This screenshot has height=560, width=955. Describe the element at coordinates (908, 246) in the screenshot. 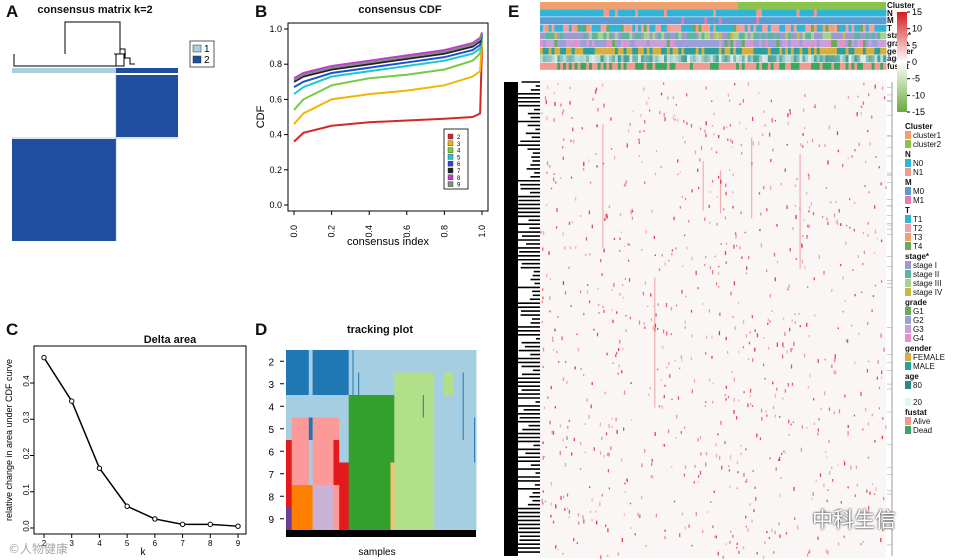

I see `legend-swatch` at that location.